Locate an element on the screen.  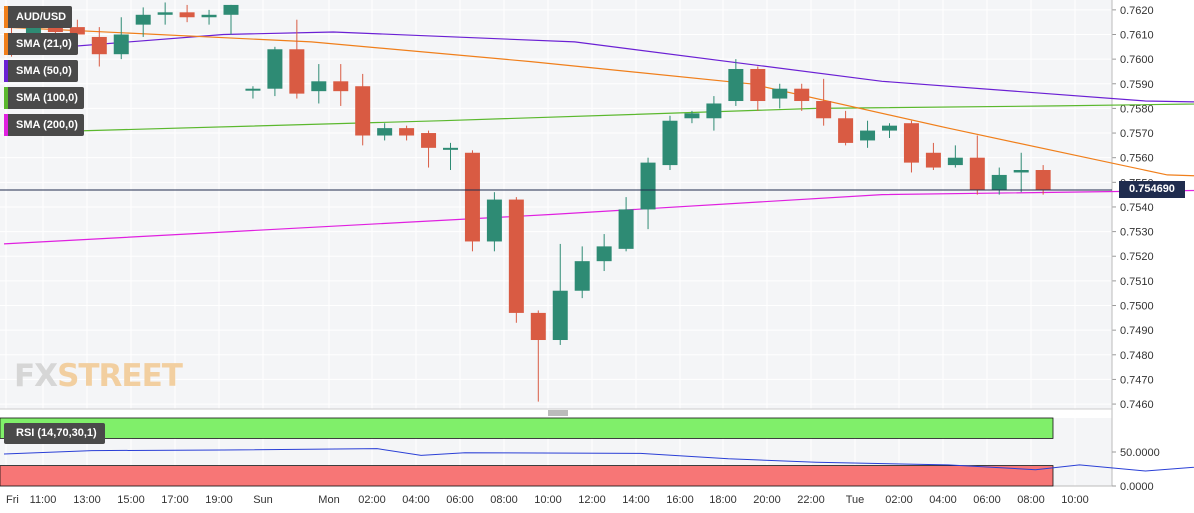
rsi-oversold-zone is located at coordinates (527, 476).